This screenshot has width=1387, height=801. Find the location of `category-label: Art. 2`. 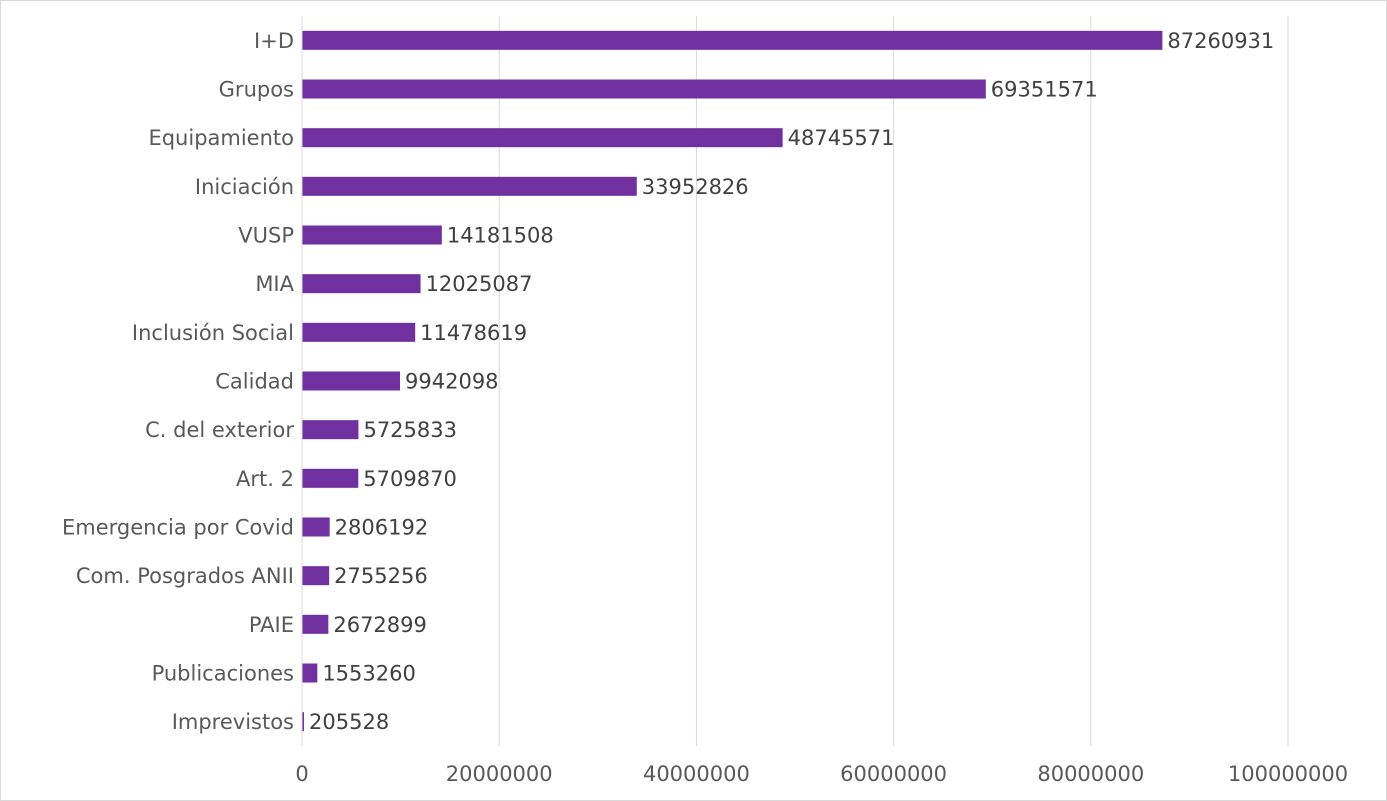

category-label: Art. 2 is located at coordinates (265, 479).